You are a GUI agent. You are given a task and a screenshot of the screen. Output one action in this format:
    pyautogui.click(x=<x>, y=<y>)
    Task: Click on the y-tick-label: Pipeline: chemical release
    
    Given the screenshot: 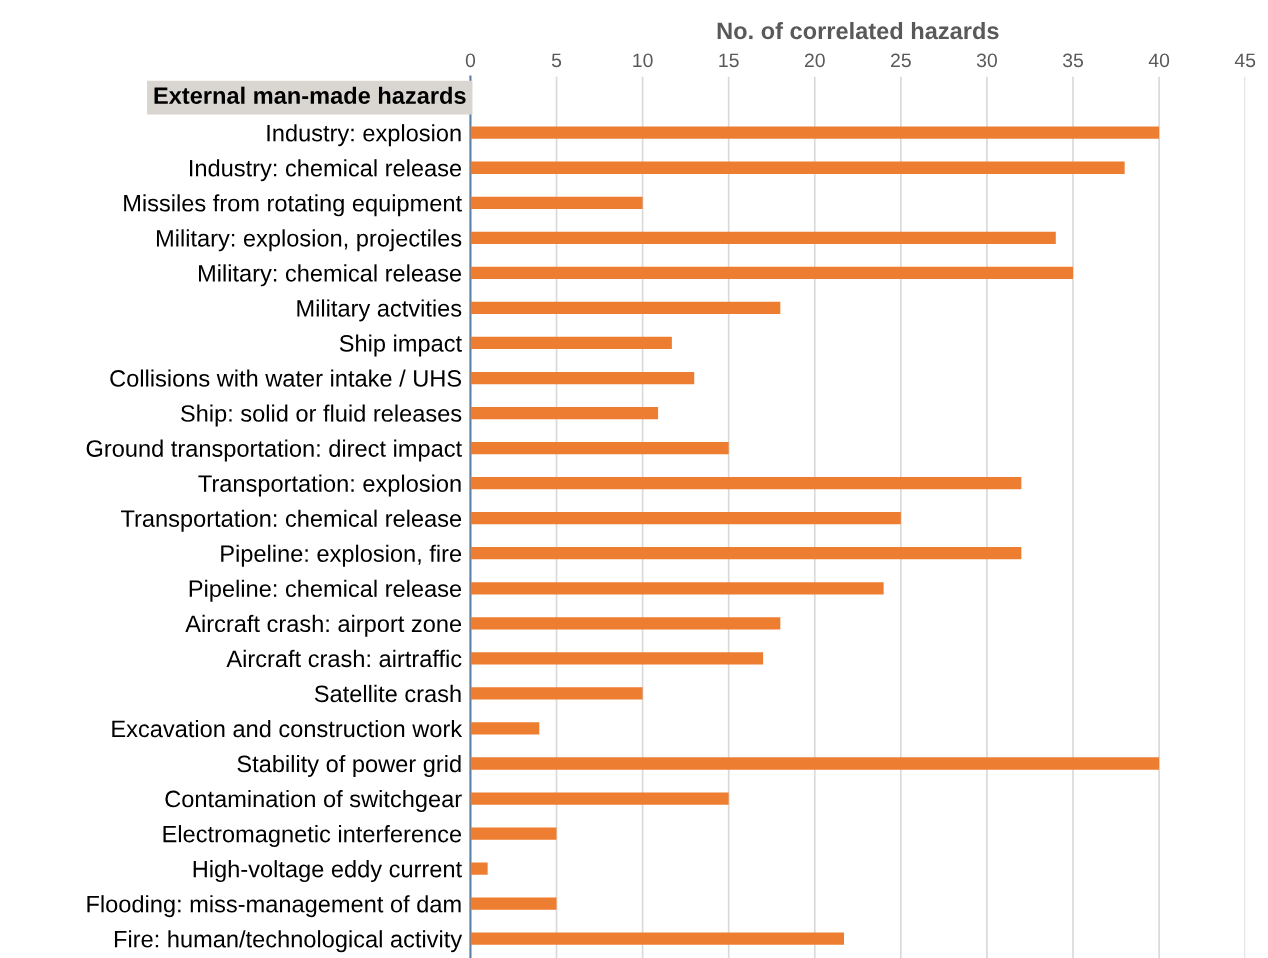 What is the action you would take?
    pyautogui.click(x=325, y=590)
    